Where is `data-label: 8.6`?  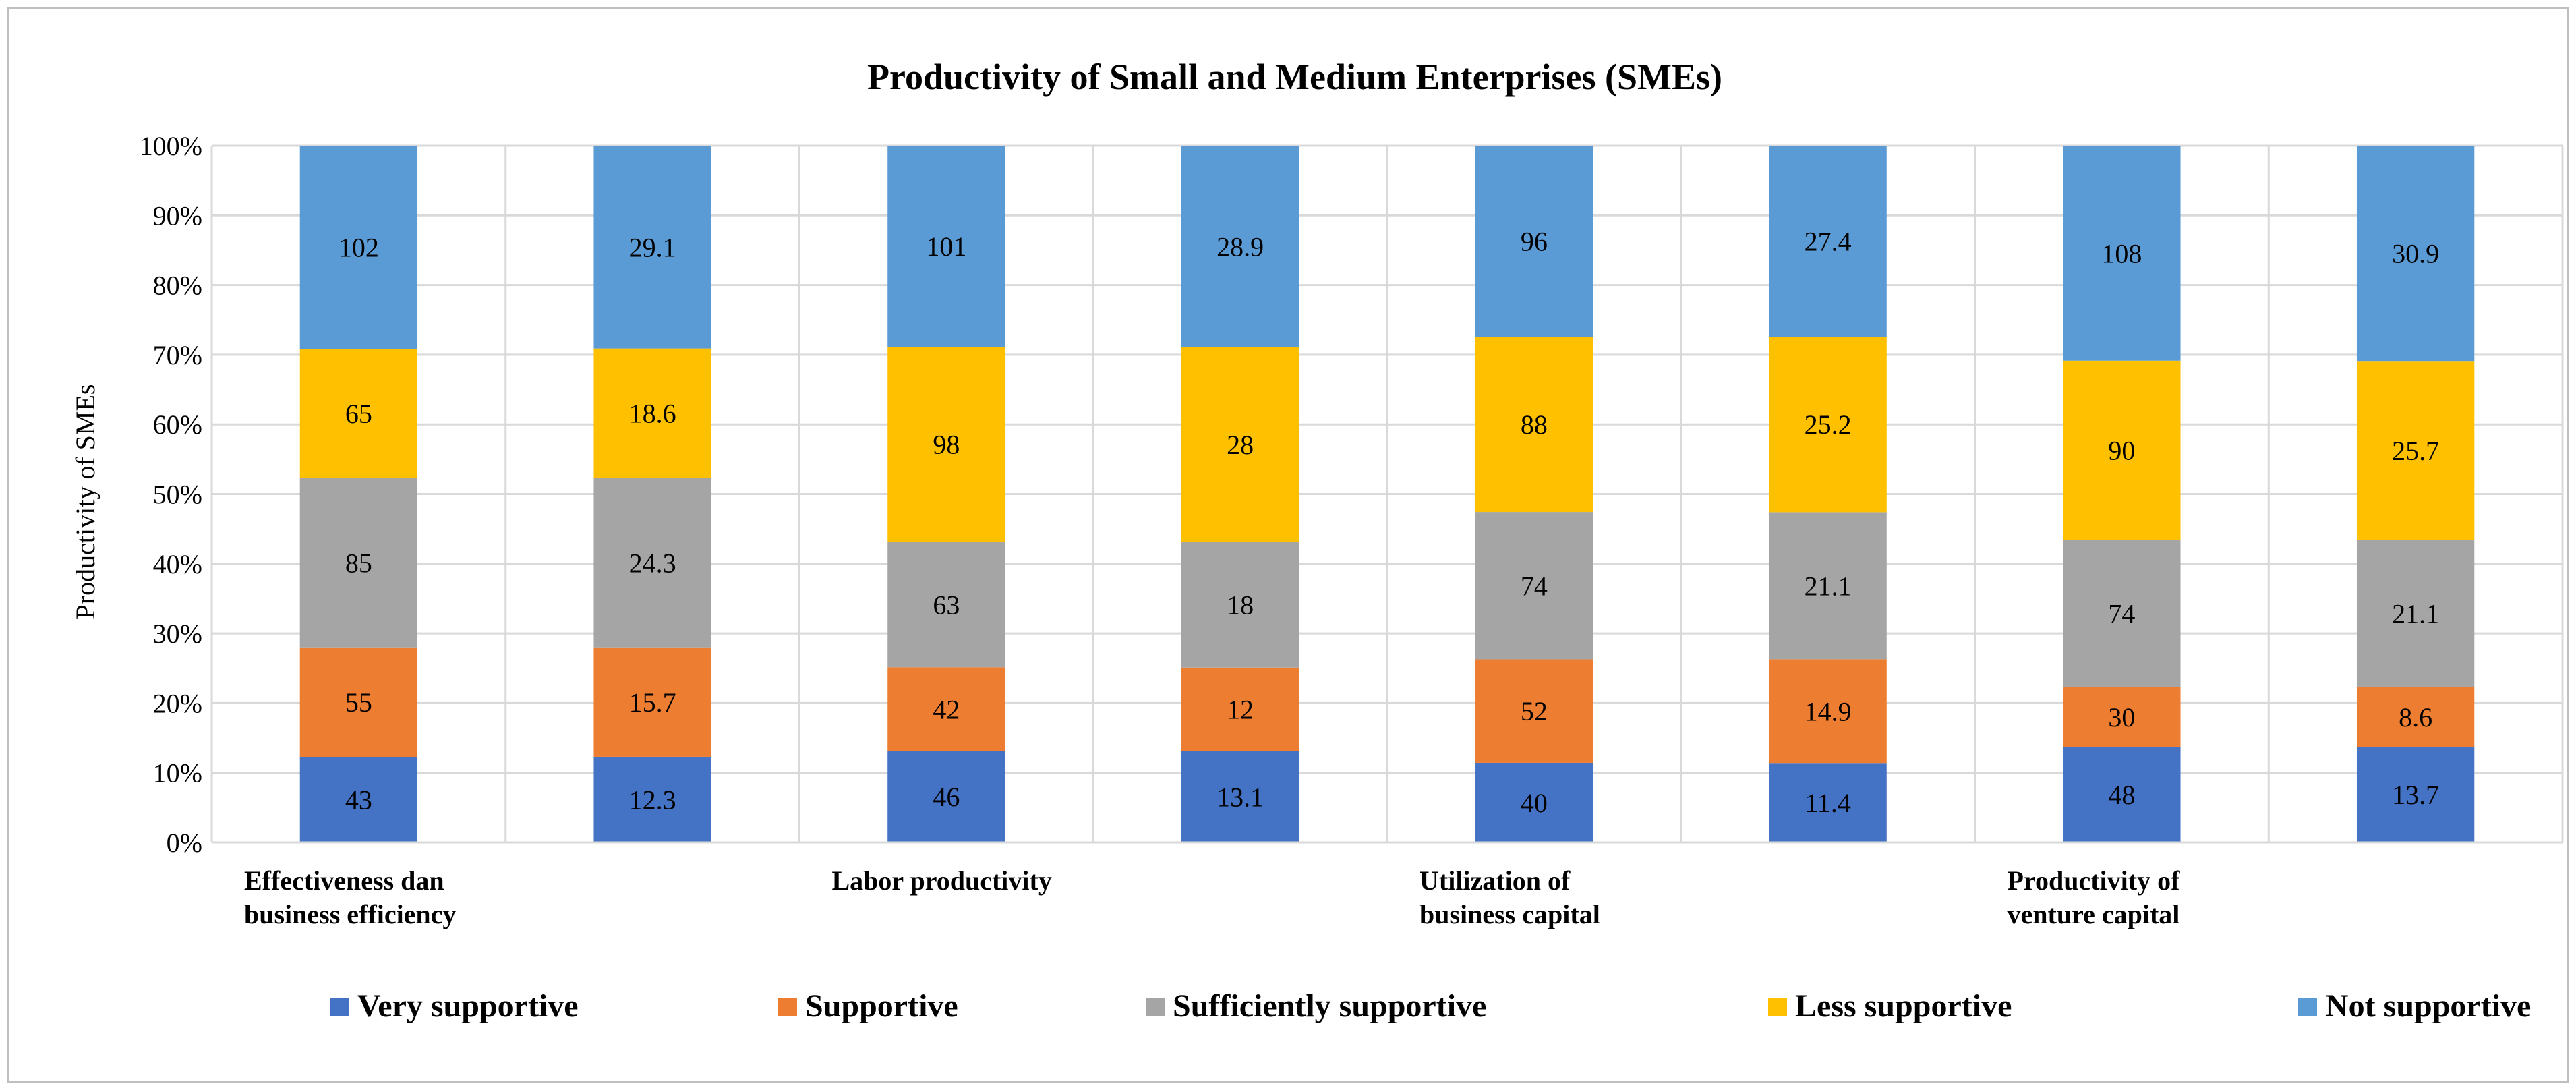 data-label: 8.6 is located at coordinates (2415, 718).